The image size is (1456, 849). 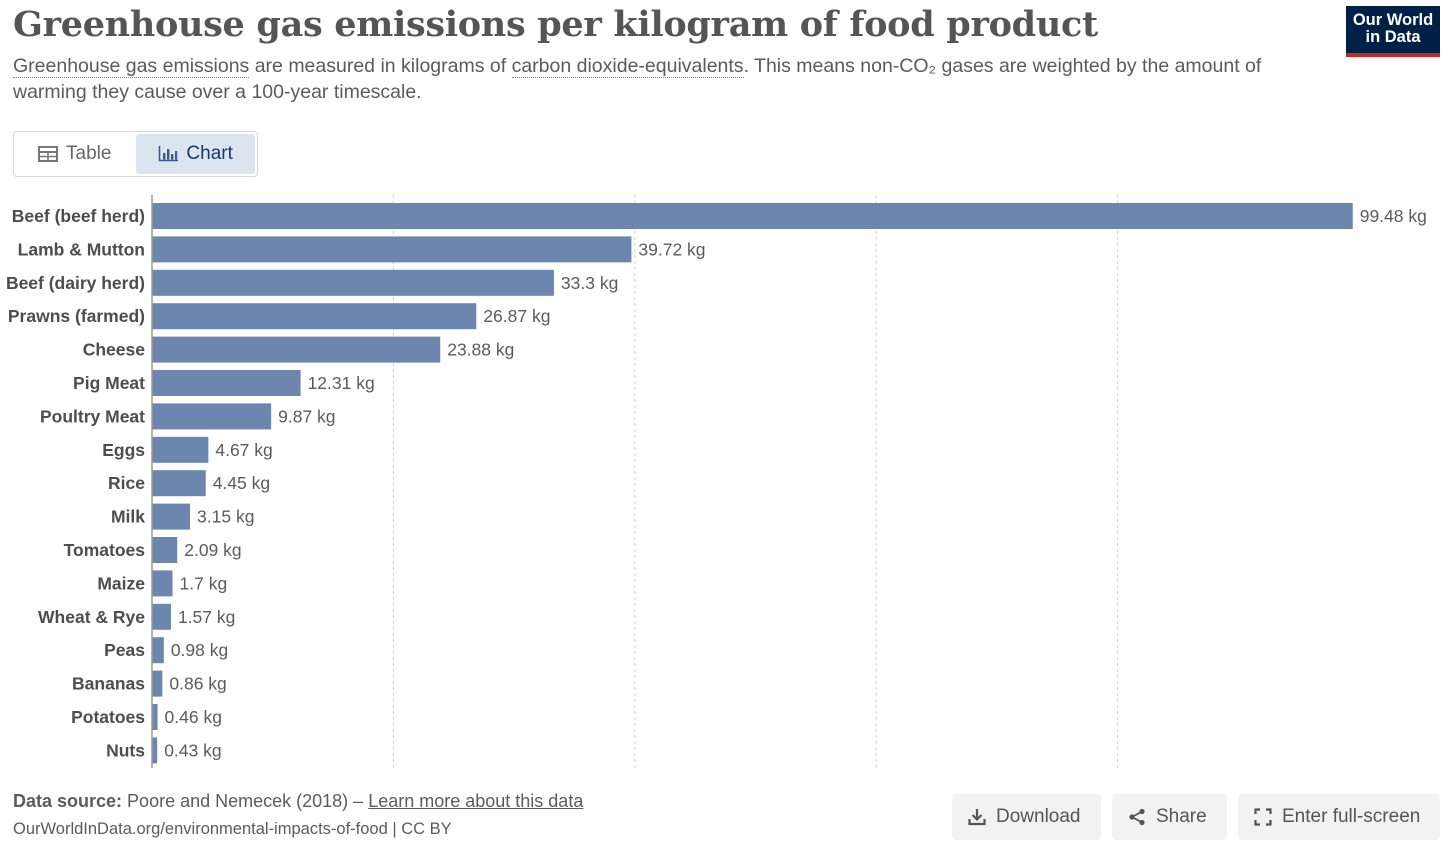 I want to click on value-label: 0.43 kg, so click(x=192, y=750).